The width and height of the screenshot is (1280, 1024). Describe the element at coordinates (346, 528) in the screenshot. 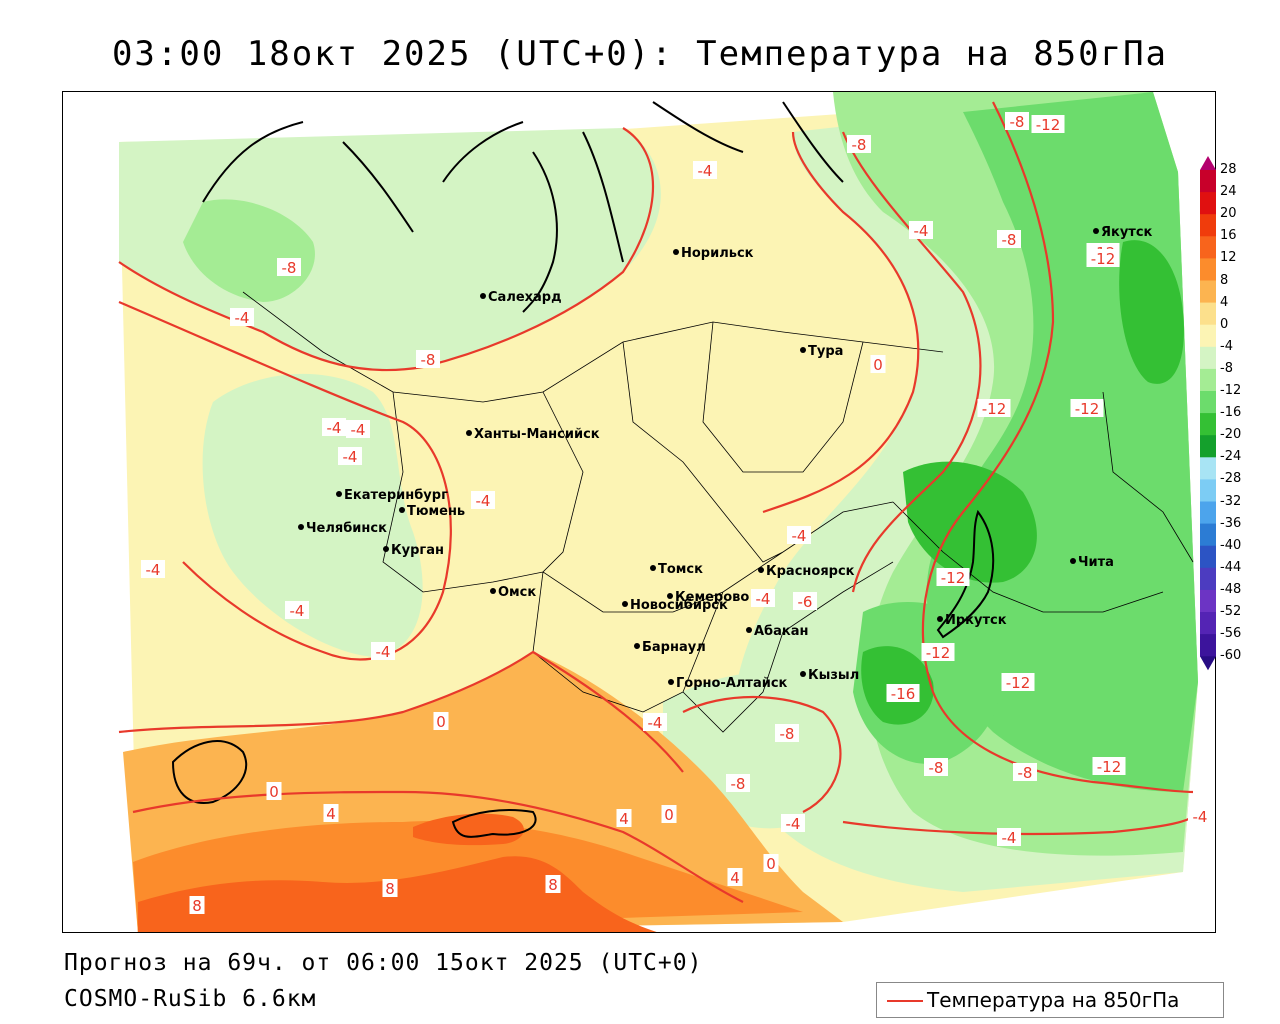

I see `city-label: Челябинск` at that location.